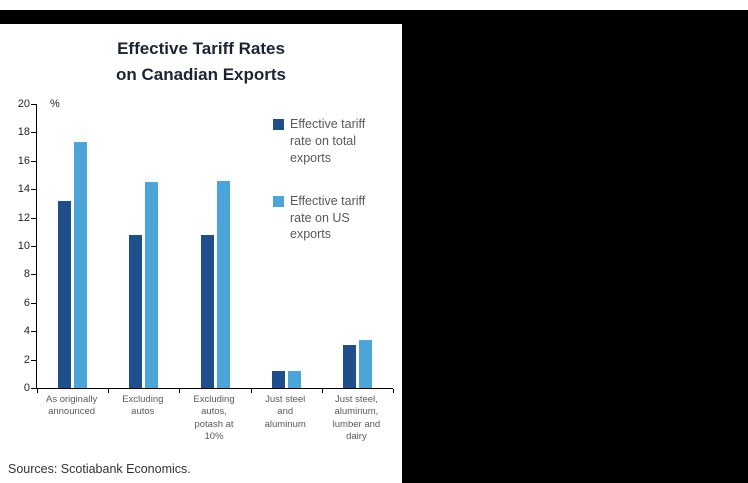 The image size is (748, 483). What do you see at coordinates (23, 132) in the screenshot?
I see `y-axis-tick-label: 18` at bounding box center [23, 132].